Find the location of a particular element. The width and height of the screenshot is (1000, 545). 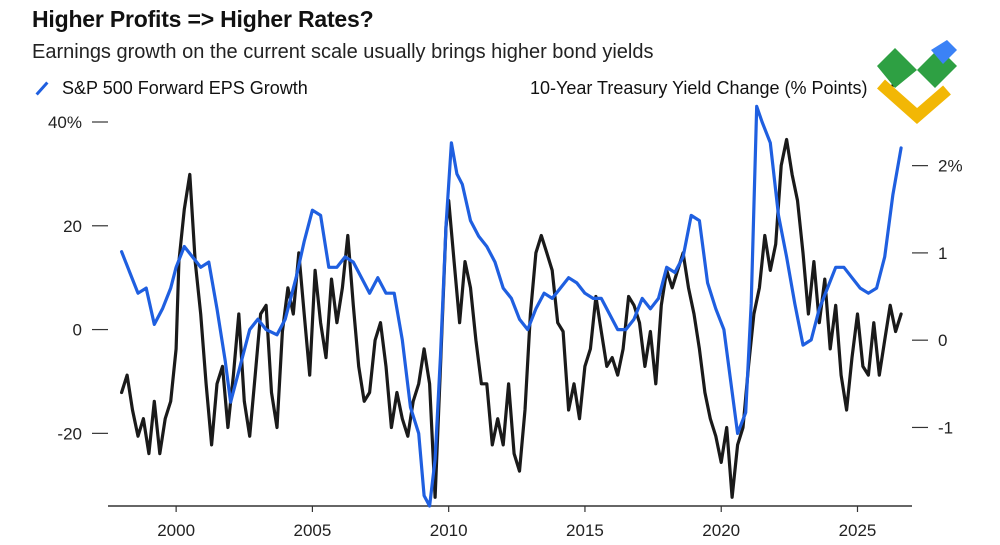

left-tick-label: 20 is located at coordinates (72, 226).